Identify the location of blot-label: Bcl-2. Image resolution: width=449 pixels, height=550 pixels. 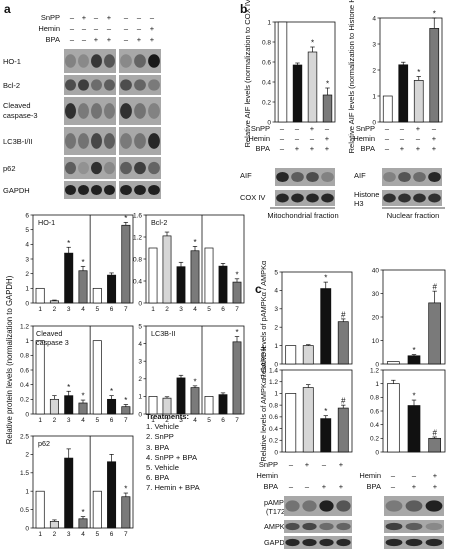
(11, 85).